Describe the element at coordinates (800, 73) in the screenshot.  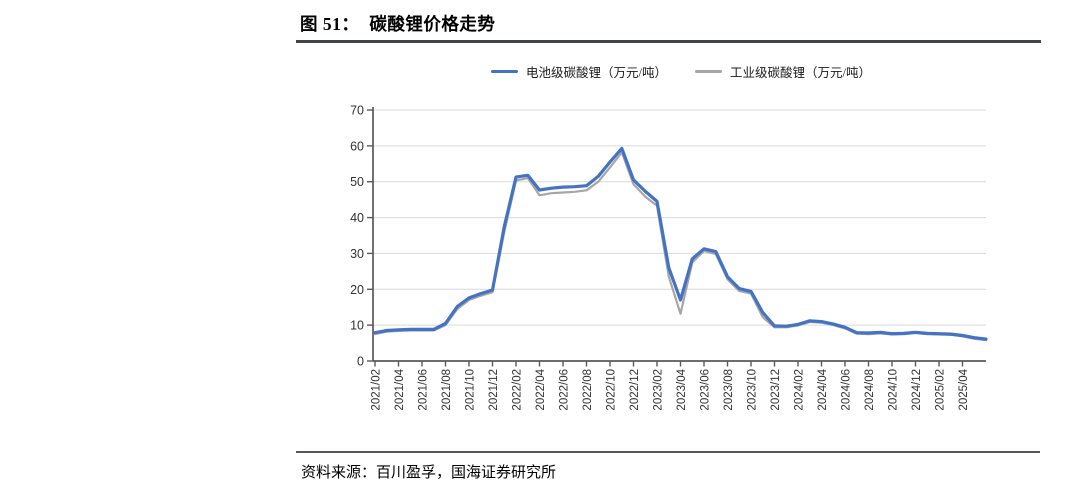
I see `legend-label-industrial-grade: 工业级碳酸锂（万元/吨）` at that location.